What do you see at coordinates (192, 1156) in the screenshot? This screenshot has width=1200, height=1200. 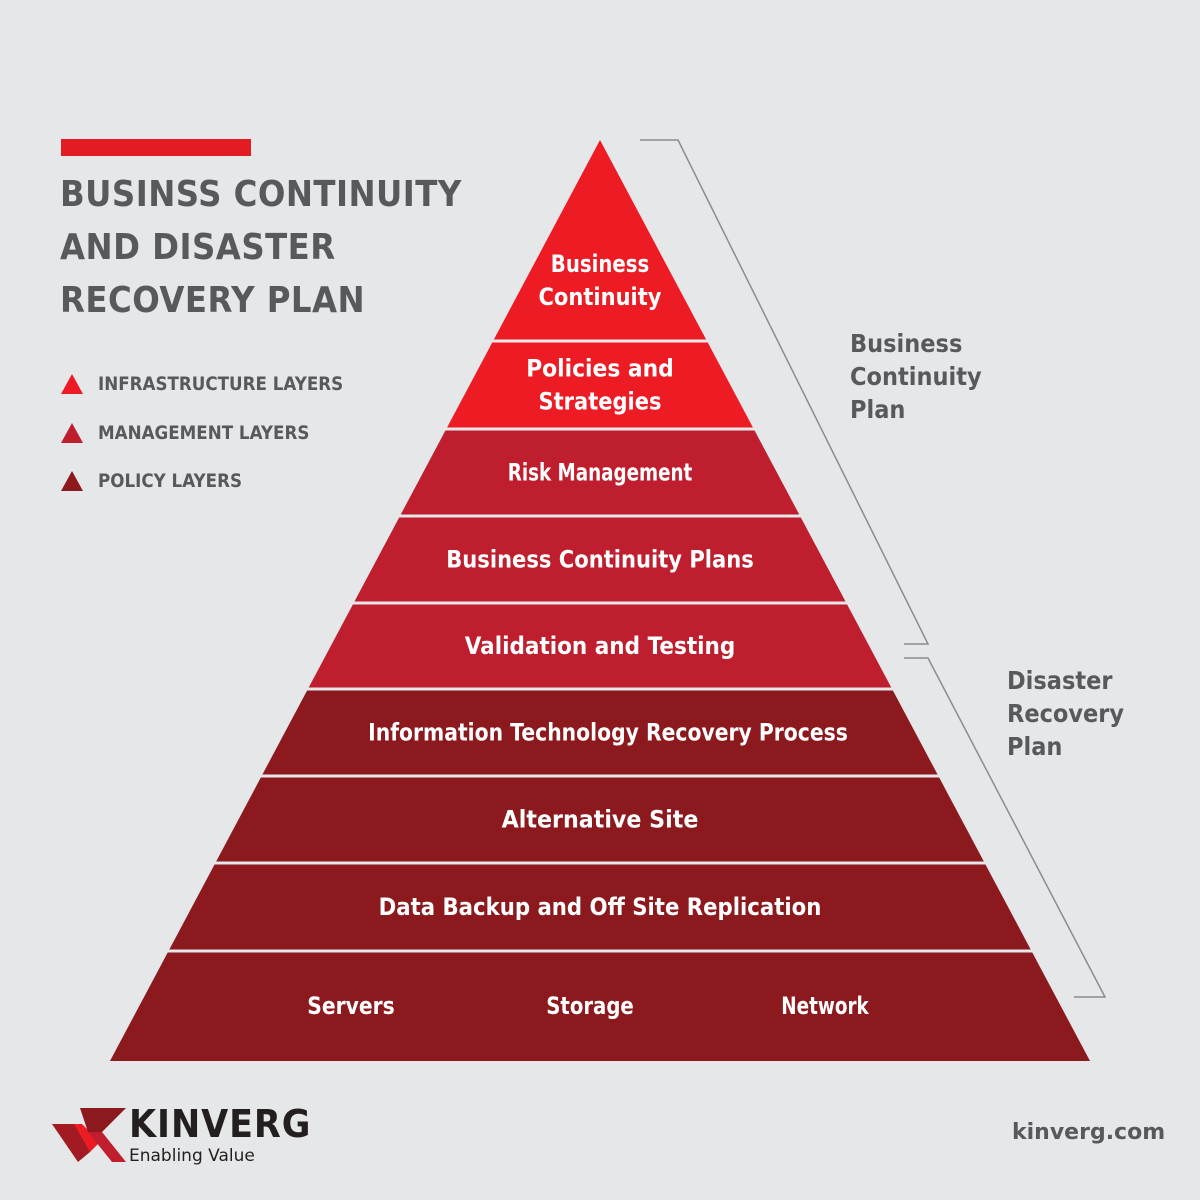 I see `brand-tagline: Enabling Value` at bounding box center [192, 1156].